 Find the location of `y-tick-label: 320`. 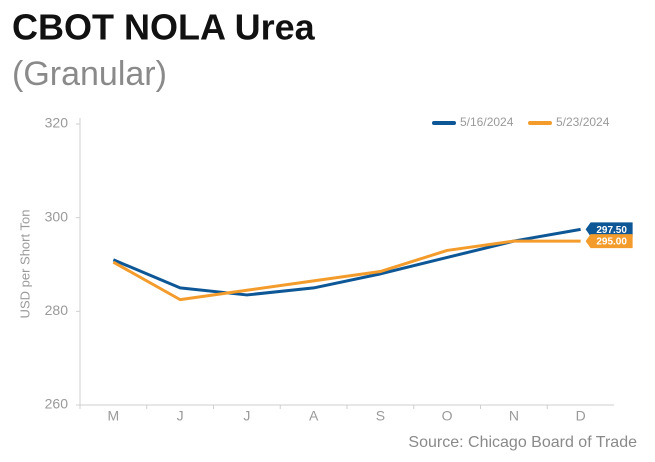

y-tick-label: 320 is located at coordinates (57, 123).